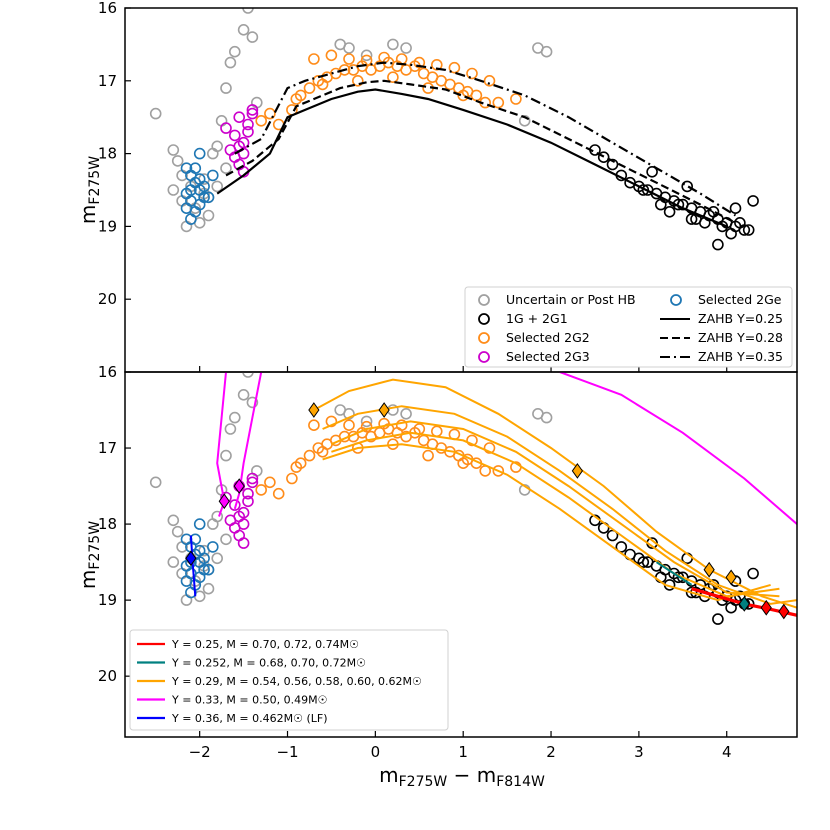  I want to click on top-legend-box, so click(628, 327).